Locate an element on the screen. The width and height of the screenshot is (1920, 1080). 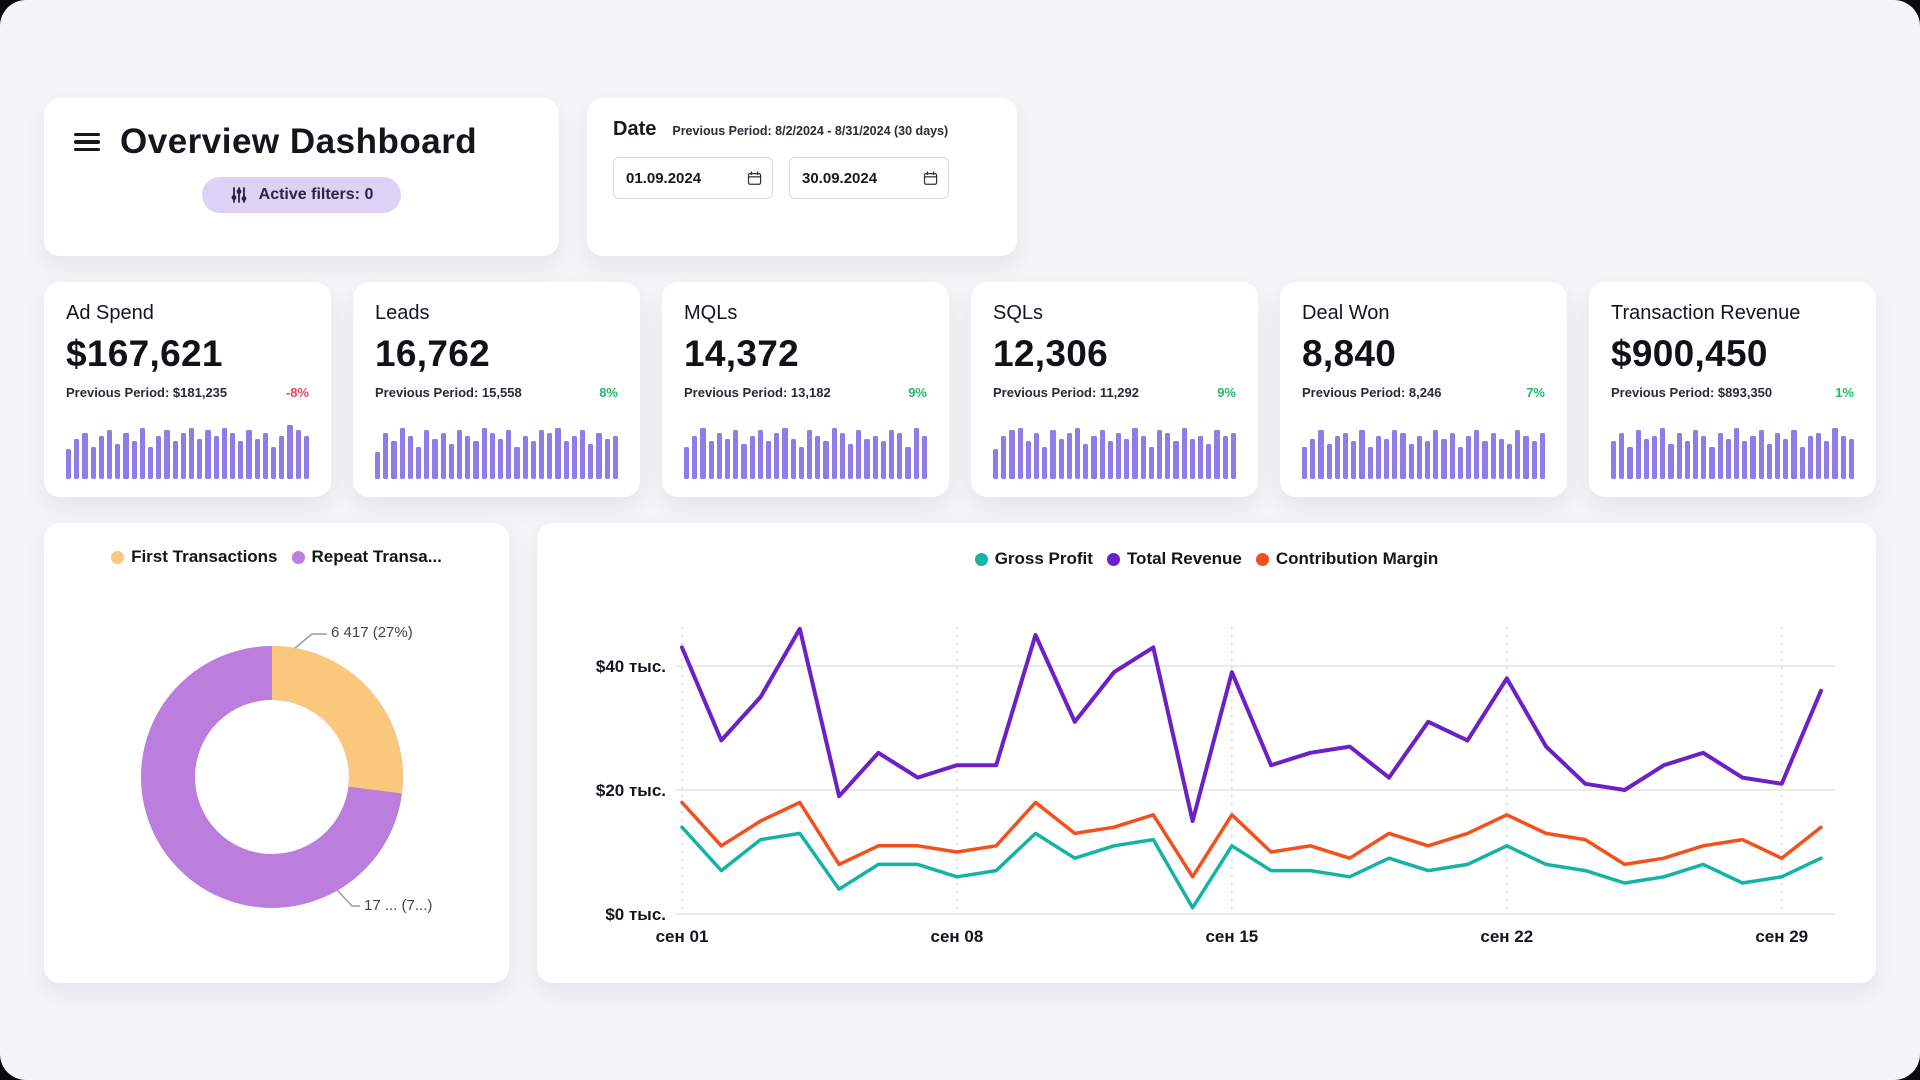
series-line-contribution-margin is located at coordinates (1251, 839).